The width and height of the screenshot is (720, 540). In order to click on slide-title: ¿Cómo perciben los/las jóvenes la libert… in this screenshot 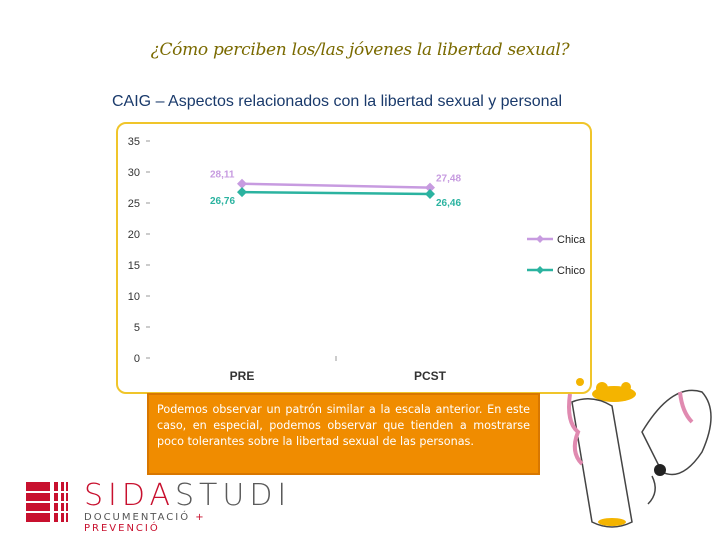, I will do `click(360, 50)`.